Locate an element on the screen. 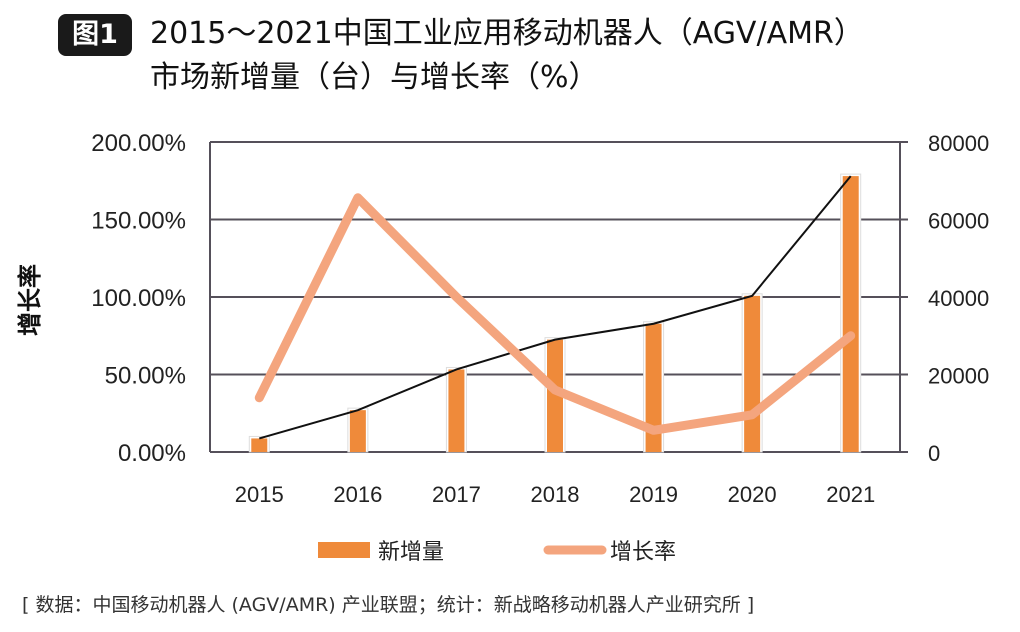  left-tick-label: 100.00% is located at coordinates (138, 298).